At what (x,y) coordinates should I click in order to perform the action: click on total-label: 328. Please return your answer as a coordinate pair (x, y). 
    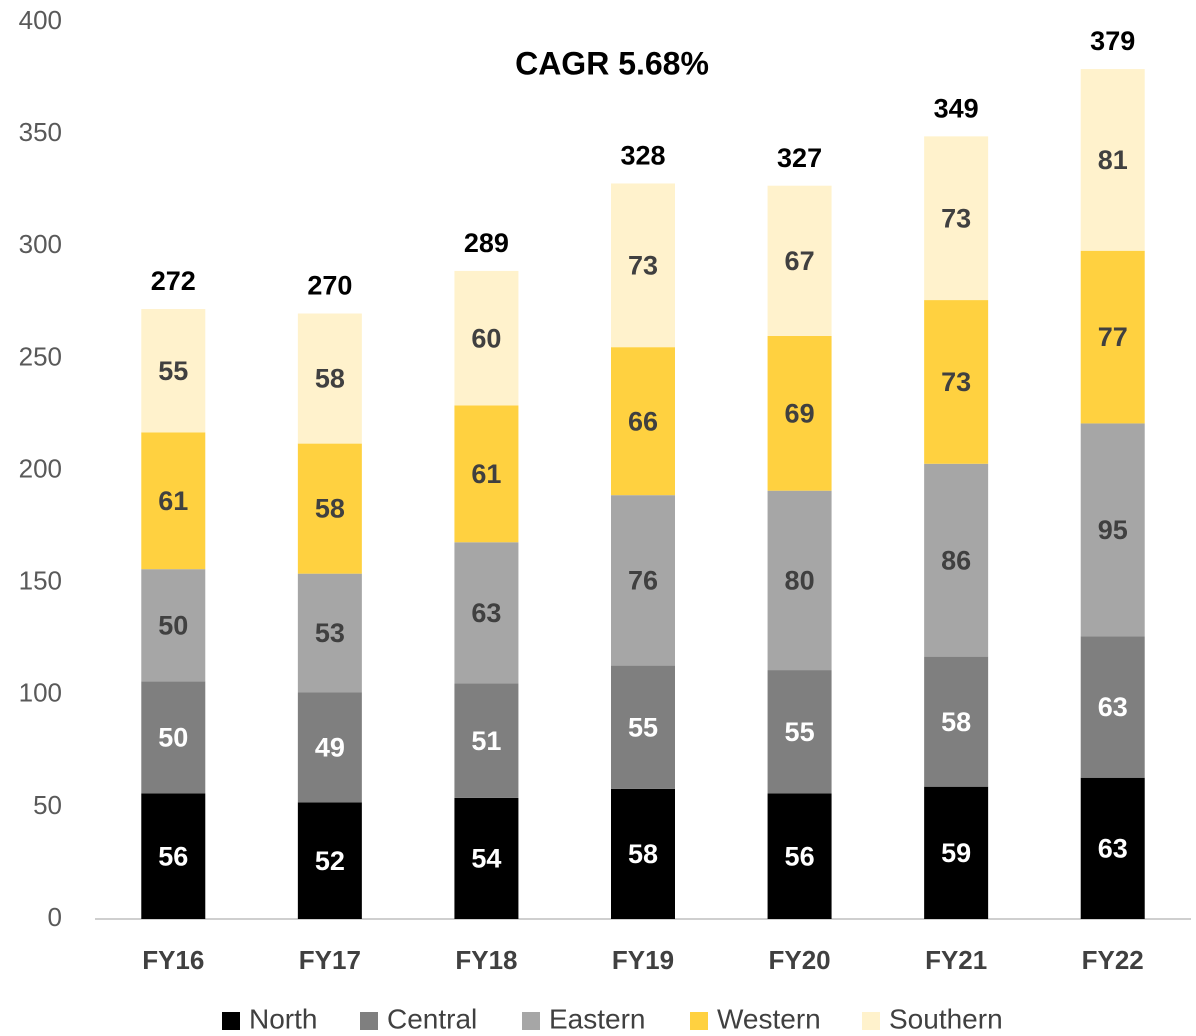
    Looking at the image, I should click on (642, 156).